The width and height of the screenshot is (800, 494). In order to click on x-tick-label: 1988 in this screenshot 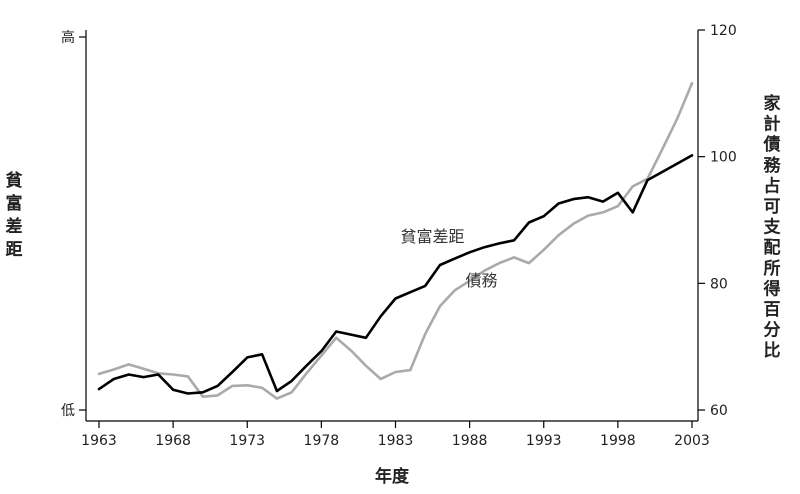, I will do `click(470, 441)`.